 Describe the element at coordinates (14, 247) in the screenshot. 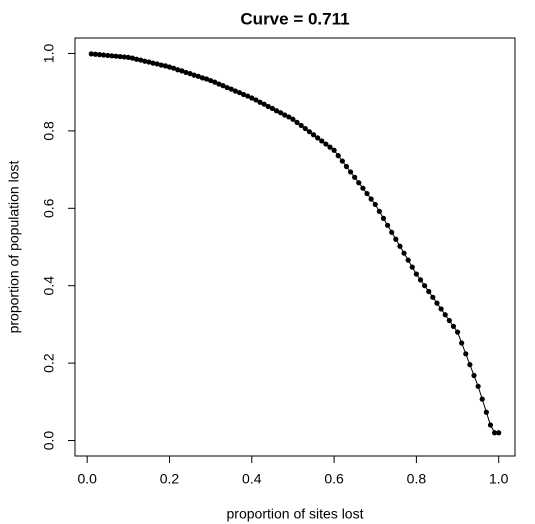

I see `y-axis-label: proportion of population lost` at that location.